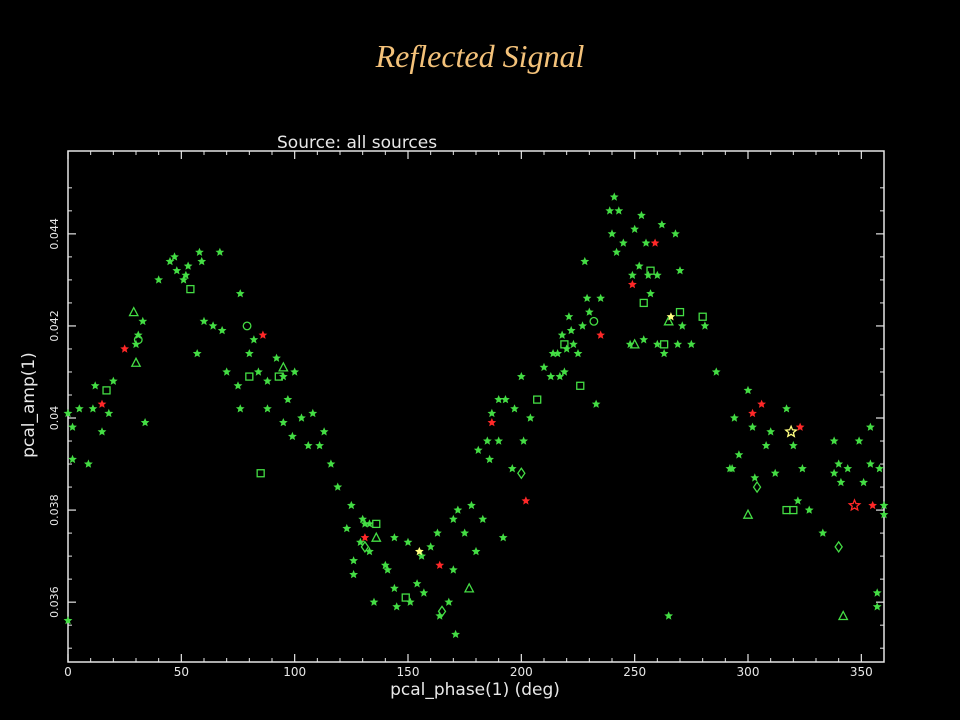 The height and width of the screenshot is (720, 960). Describe the element at coordinates (861, 672) in the screenshot. I see `x-tick-label: 350` at that location.